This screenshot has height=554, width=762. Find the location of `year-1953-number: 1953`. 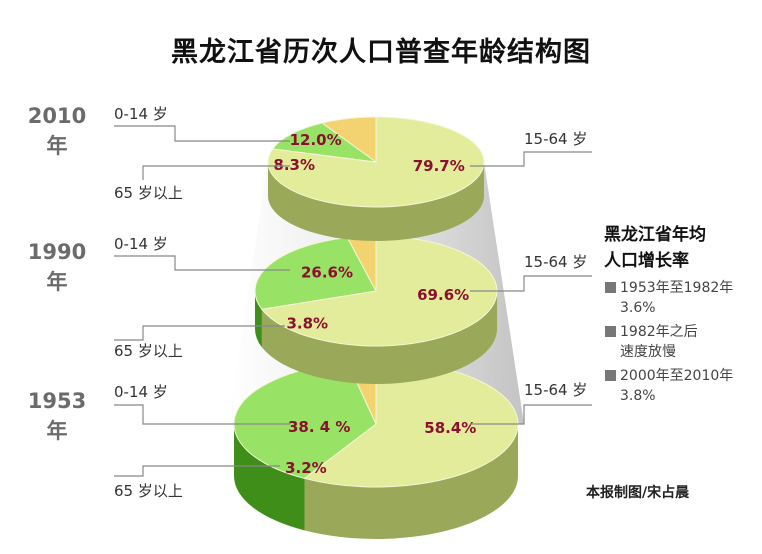

year-1953-number: 1953 is located at coordinates (57, 401).